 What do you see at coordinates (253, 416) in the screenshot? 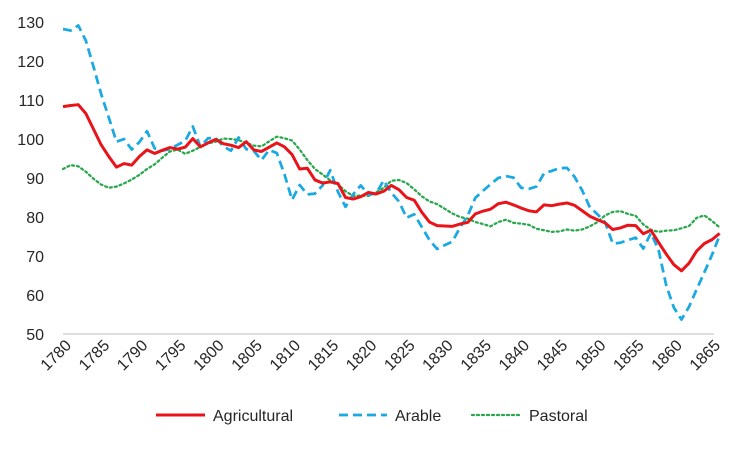
I see `legend-label-agricultural: Agricultural` at bounding box center [253, 416].